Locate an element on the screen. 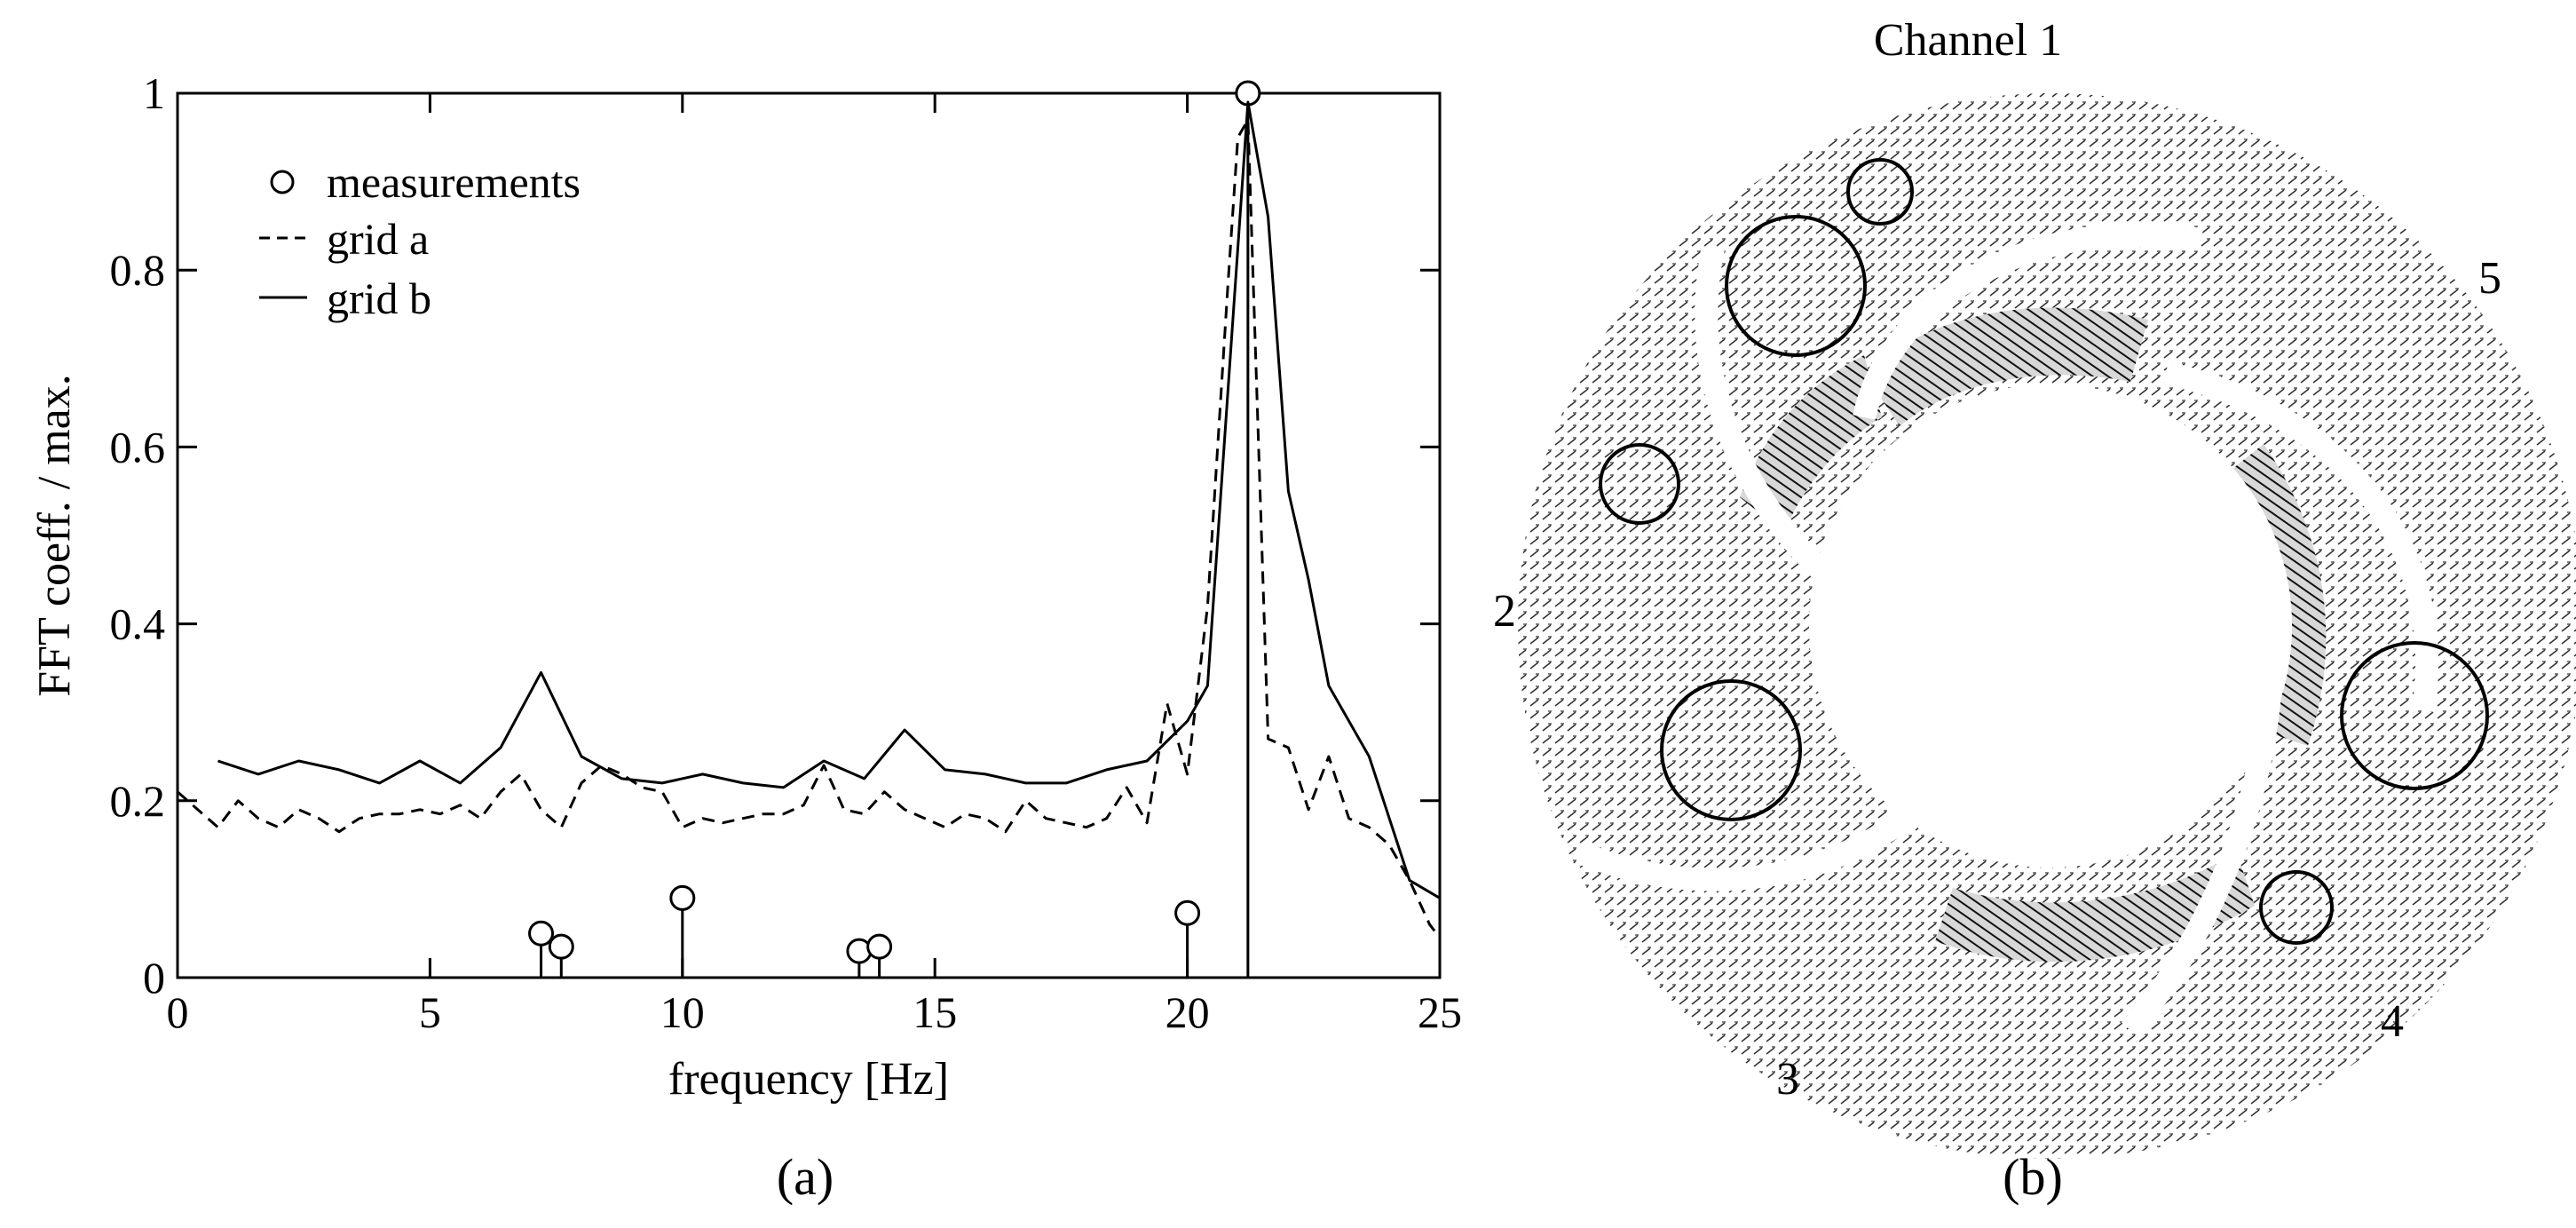 The image size is (2576, 1228). x-tick-label: 10 is located at coordinates (682, 1012).